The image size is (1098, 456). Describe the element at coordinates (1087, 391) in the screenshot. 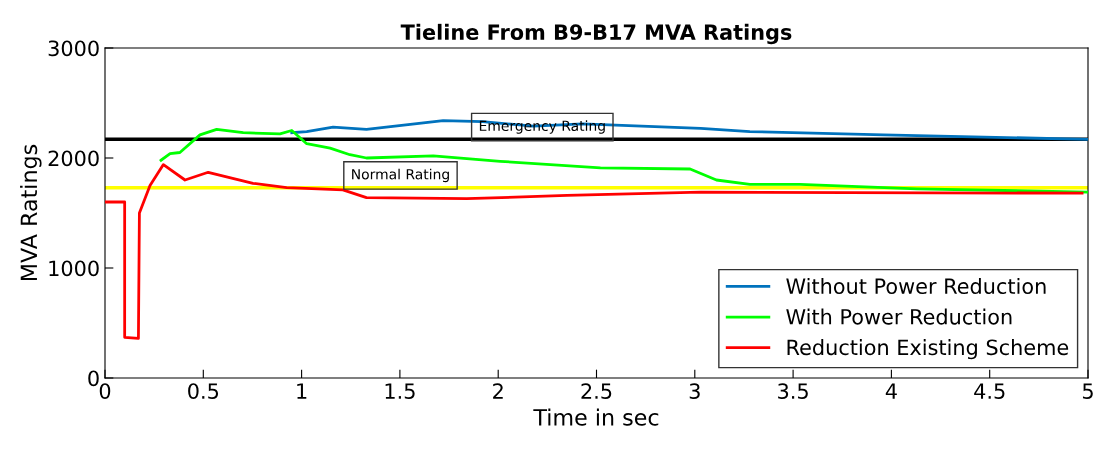

I see `x-tick-label: 5` at that location.